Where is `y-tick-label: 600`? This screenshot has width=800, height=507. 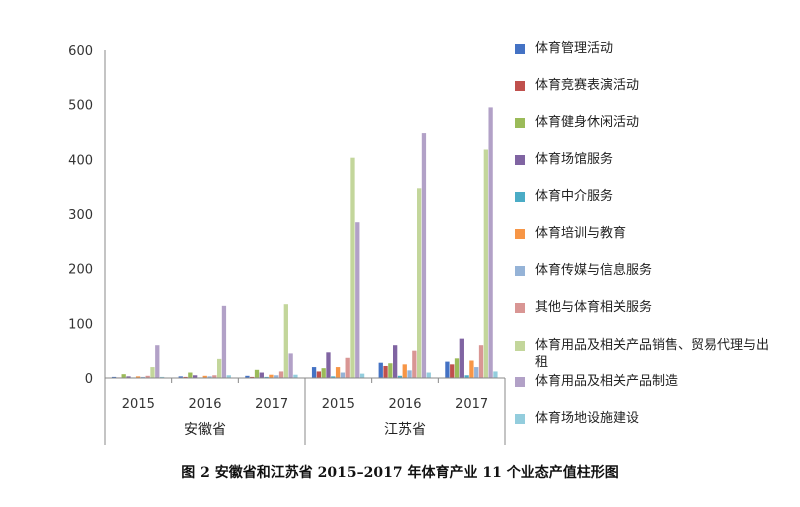
y-tick-label: 600 is located at coordinates (80, 51).